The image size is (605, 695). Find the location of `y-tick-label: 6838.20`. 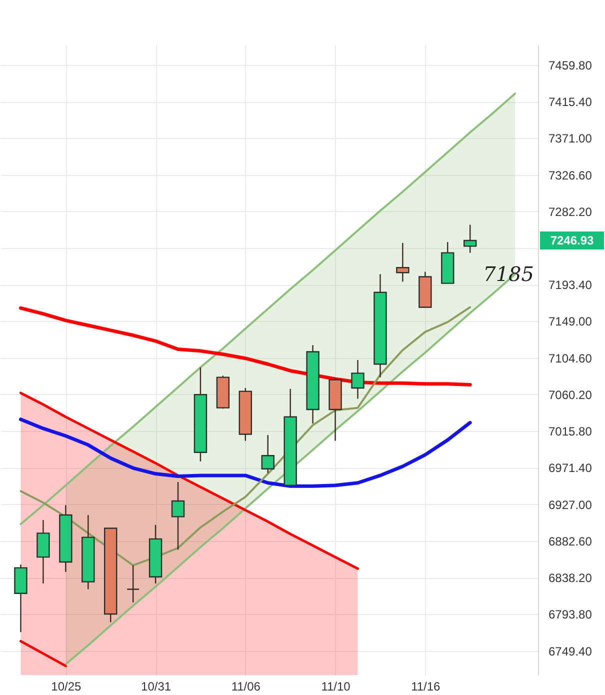

y-tick-label: 6838.20 is located at coordinates (570, 578).